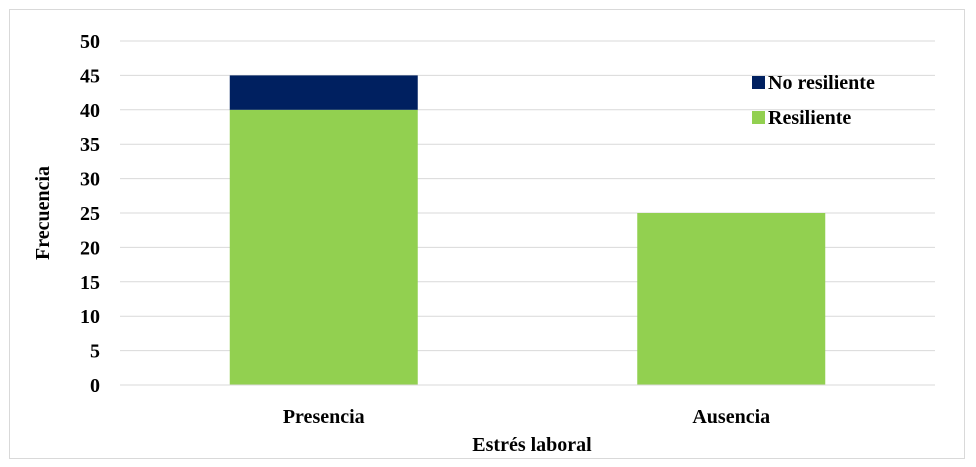 The height and width of the screenshot is (467, 976). What do you see at coordinates (43, 213) in the screenshot?
I see `y-axis-title: Frecuencia` at bounding box center [43, 213].